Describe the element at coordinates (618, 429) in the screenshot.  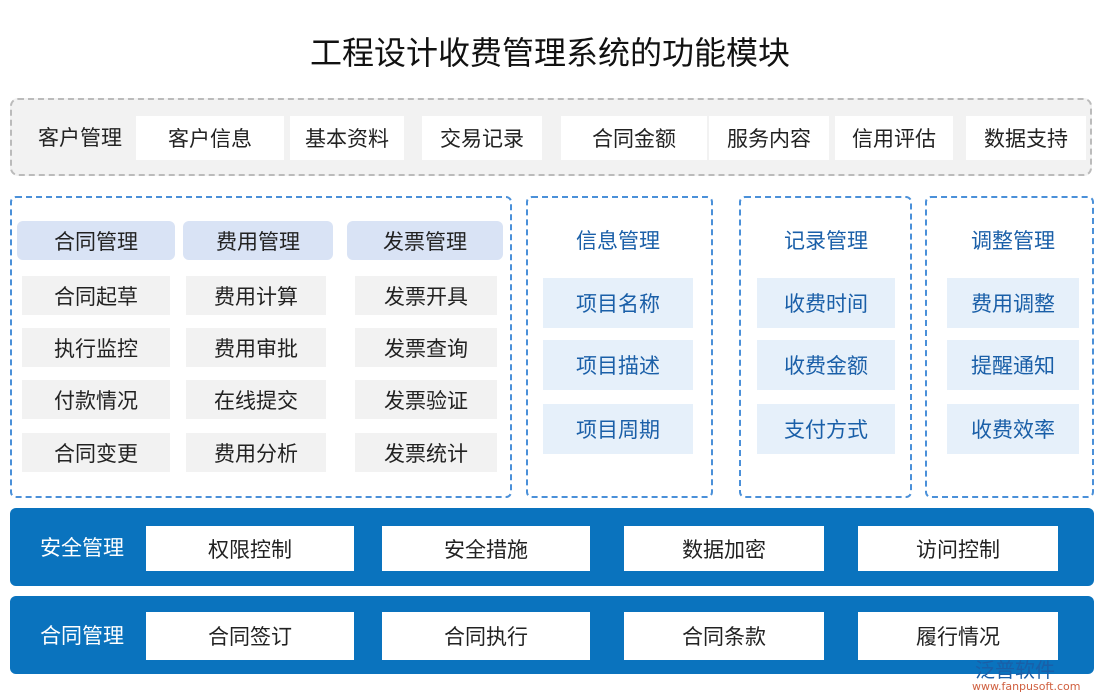
I see `info-item: 项目周期` at that location.